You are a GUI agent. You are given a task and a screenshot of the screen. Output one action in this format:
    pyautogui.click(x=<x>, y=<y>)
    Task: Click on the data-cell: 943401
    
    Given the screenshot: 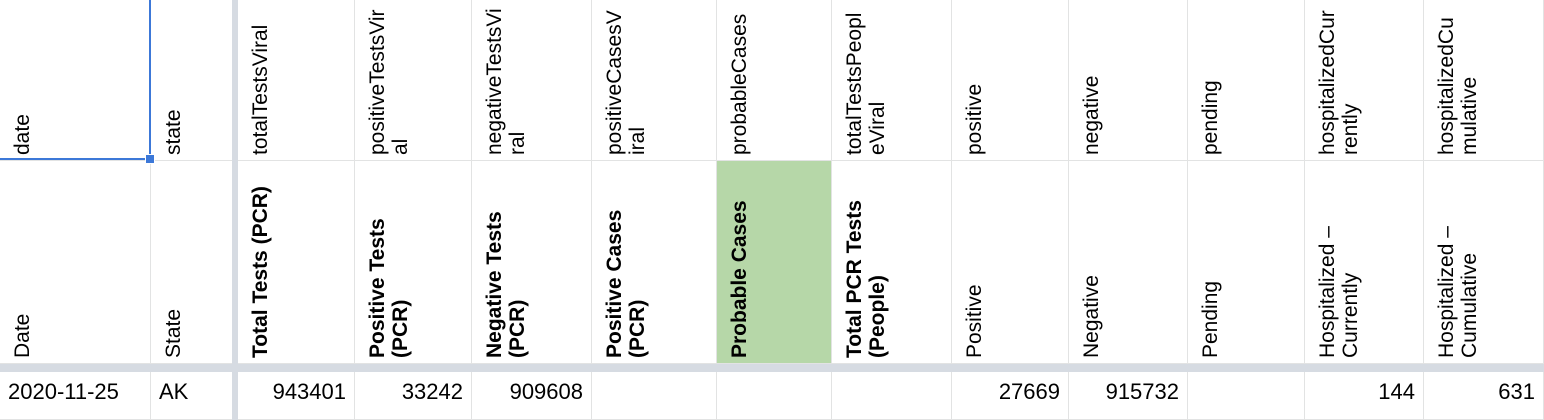 What is the action you would take?
    pyautogui.click(x=296, y=396)
    